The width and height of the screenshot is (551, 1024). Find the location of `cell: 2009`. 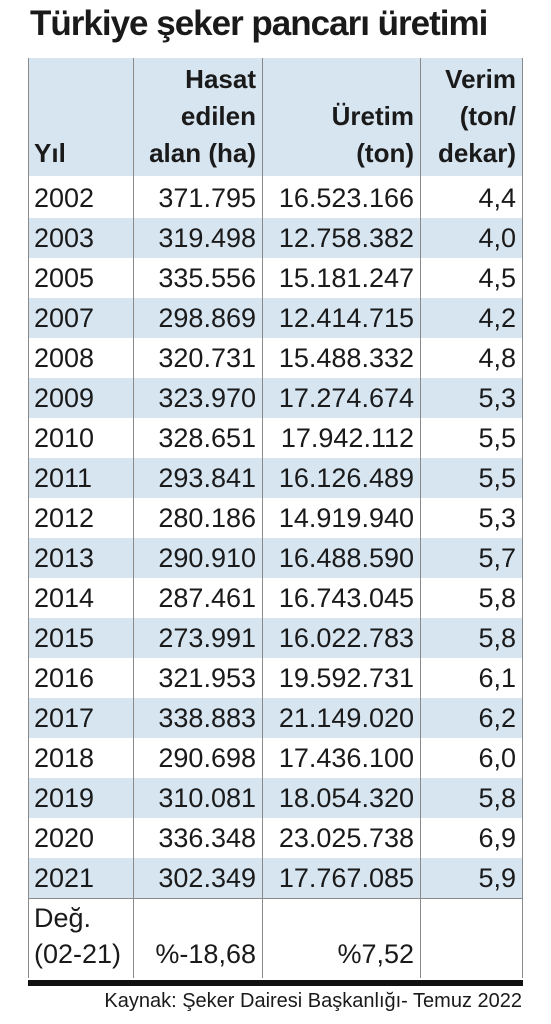

cell: 2009 is located at coordinates (64, 398).